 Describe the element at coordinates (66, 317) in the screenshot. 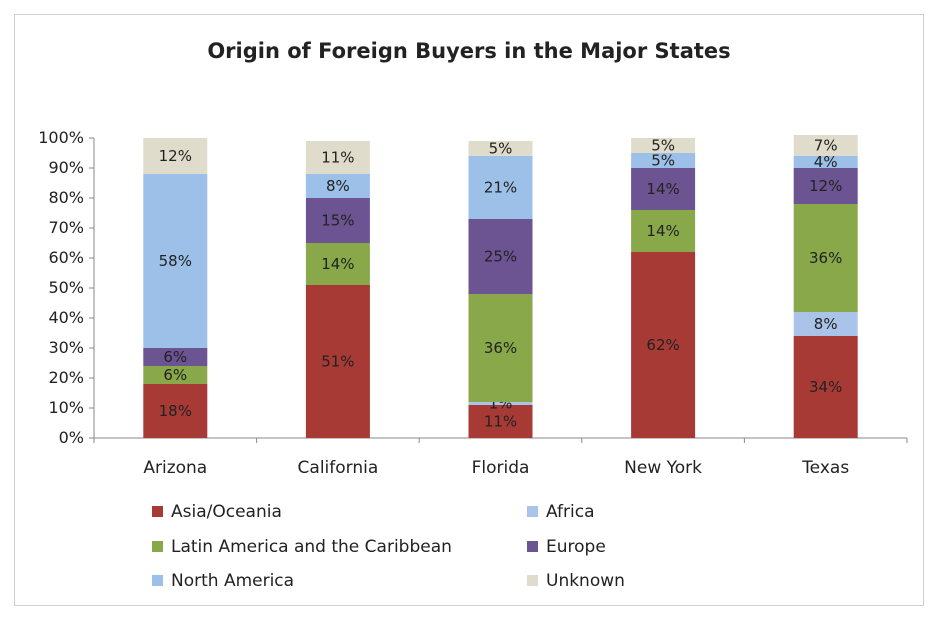

I see `y-tick-label: 40%` at that location.